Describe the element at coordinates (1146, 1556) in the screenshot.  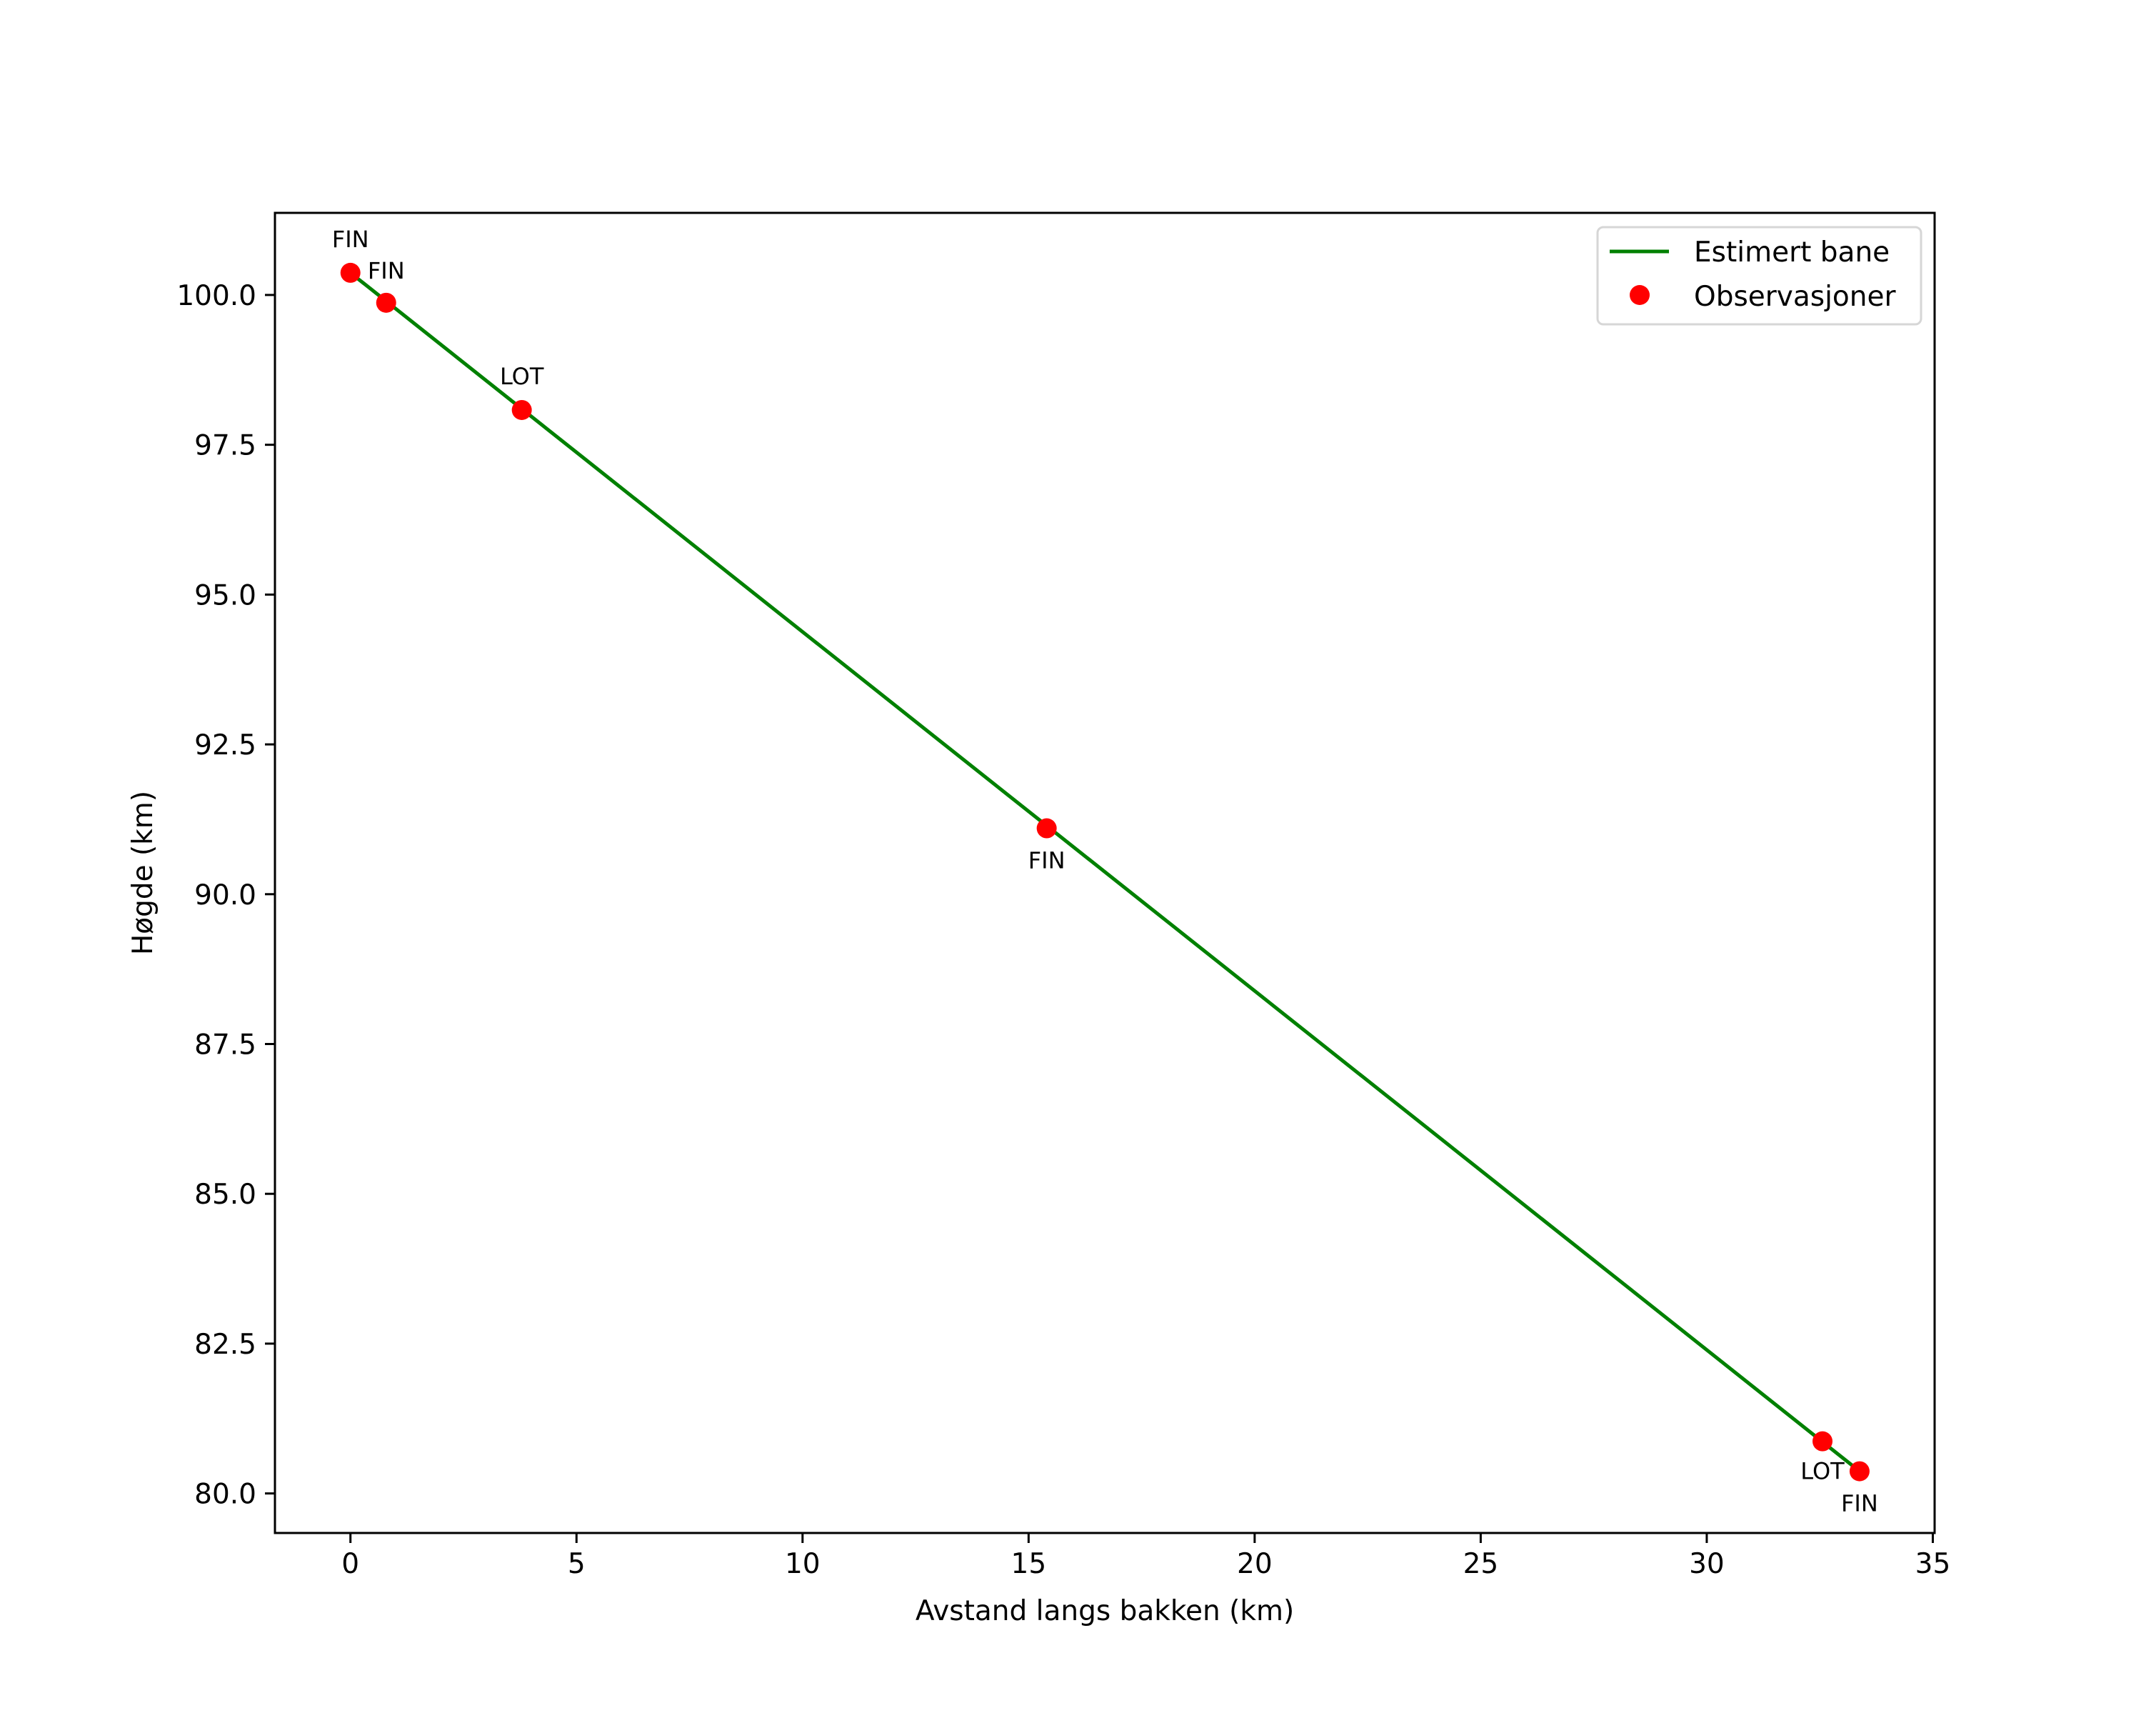
I see `x-axis-ticks: 0 5 10 15 20 25 30 35` at that location.